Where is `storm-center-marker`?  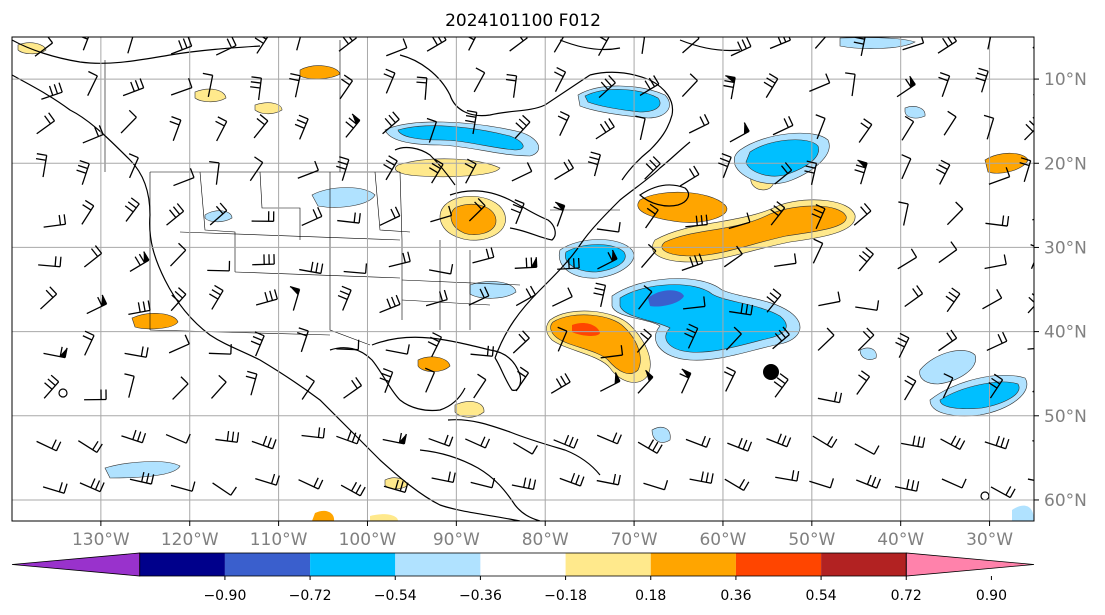
storm-center-marker is located at coordinates (771, 372).